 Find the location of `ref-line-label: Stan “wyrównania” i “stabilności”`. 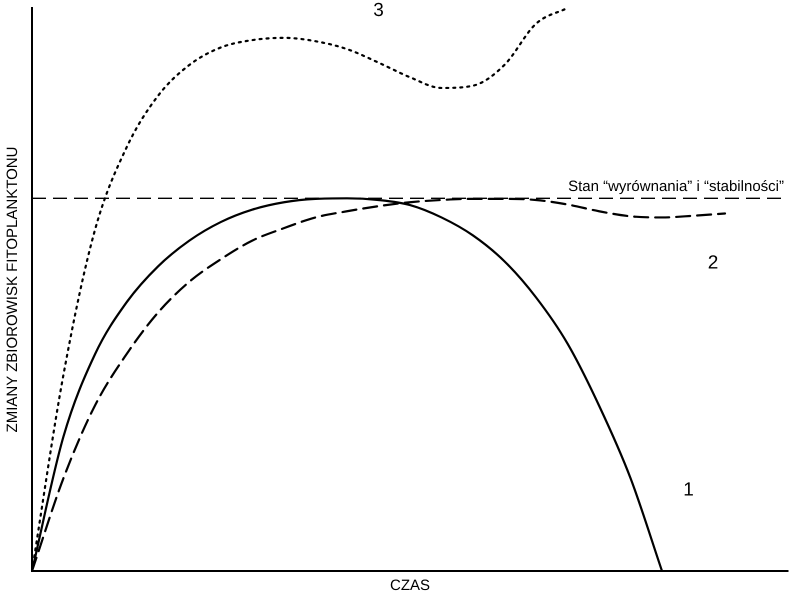

ref-line-label: Stan “wyrównania” i “stabilności” is located at coordinates (676, 186).